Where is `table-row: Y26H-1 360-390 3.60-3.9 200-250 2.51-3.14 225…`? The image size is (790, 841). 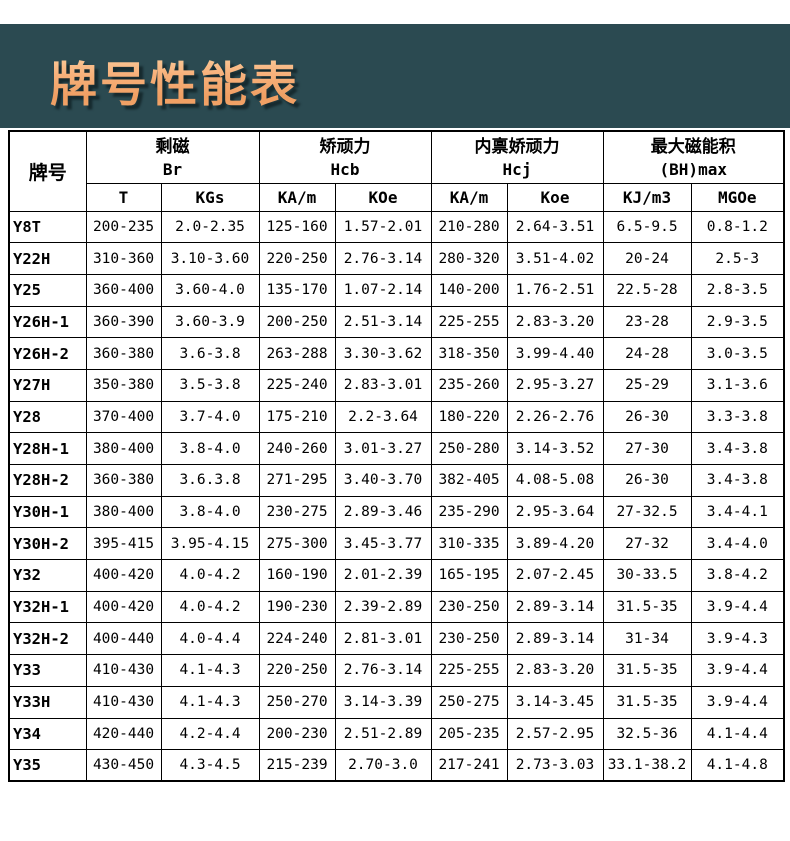
table-row: Y26H-1 360-390 3.60-3.9 200-250 2.51-3.14 225… is located at coordinates (396, 322).